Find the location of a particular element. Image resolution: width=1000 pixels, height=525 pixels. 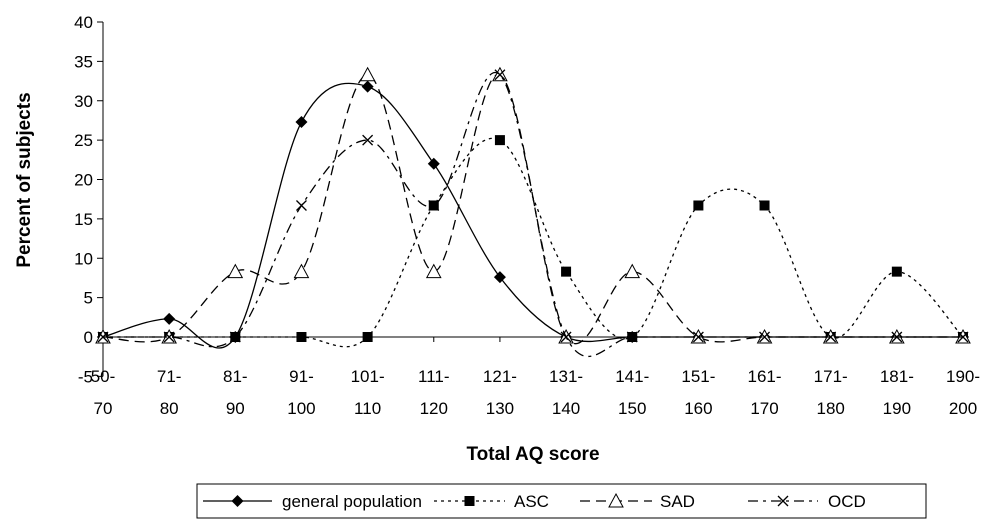

legend-marker-ocd is located at coordinates (783, 501).